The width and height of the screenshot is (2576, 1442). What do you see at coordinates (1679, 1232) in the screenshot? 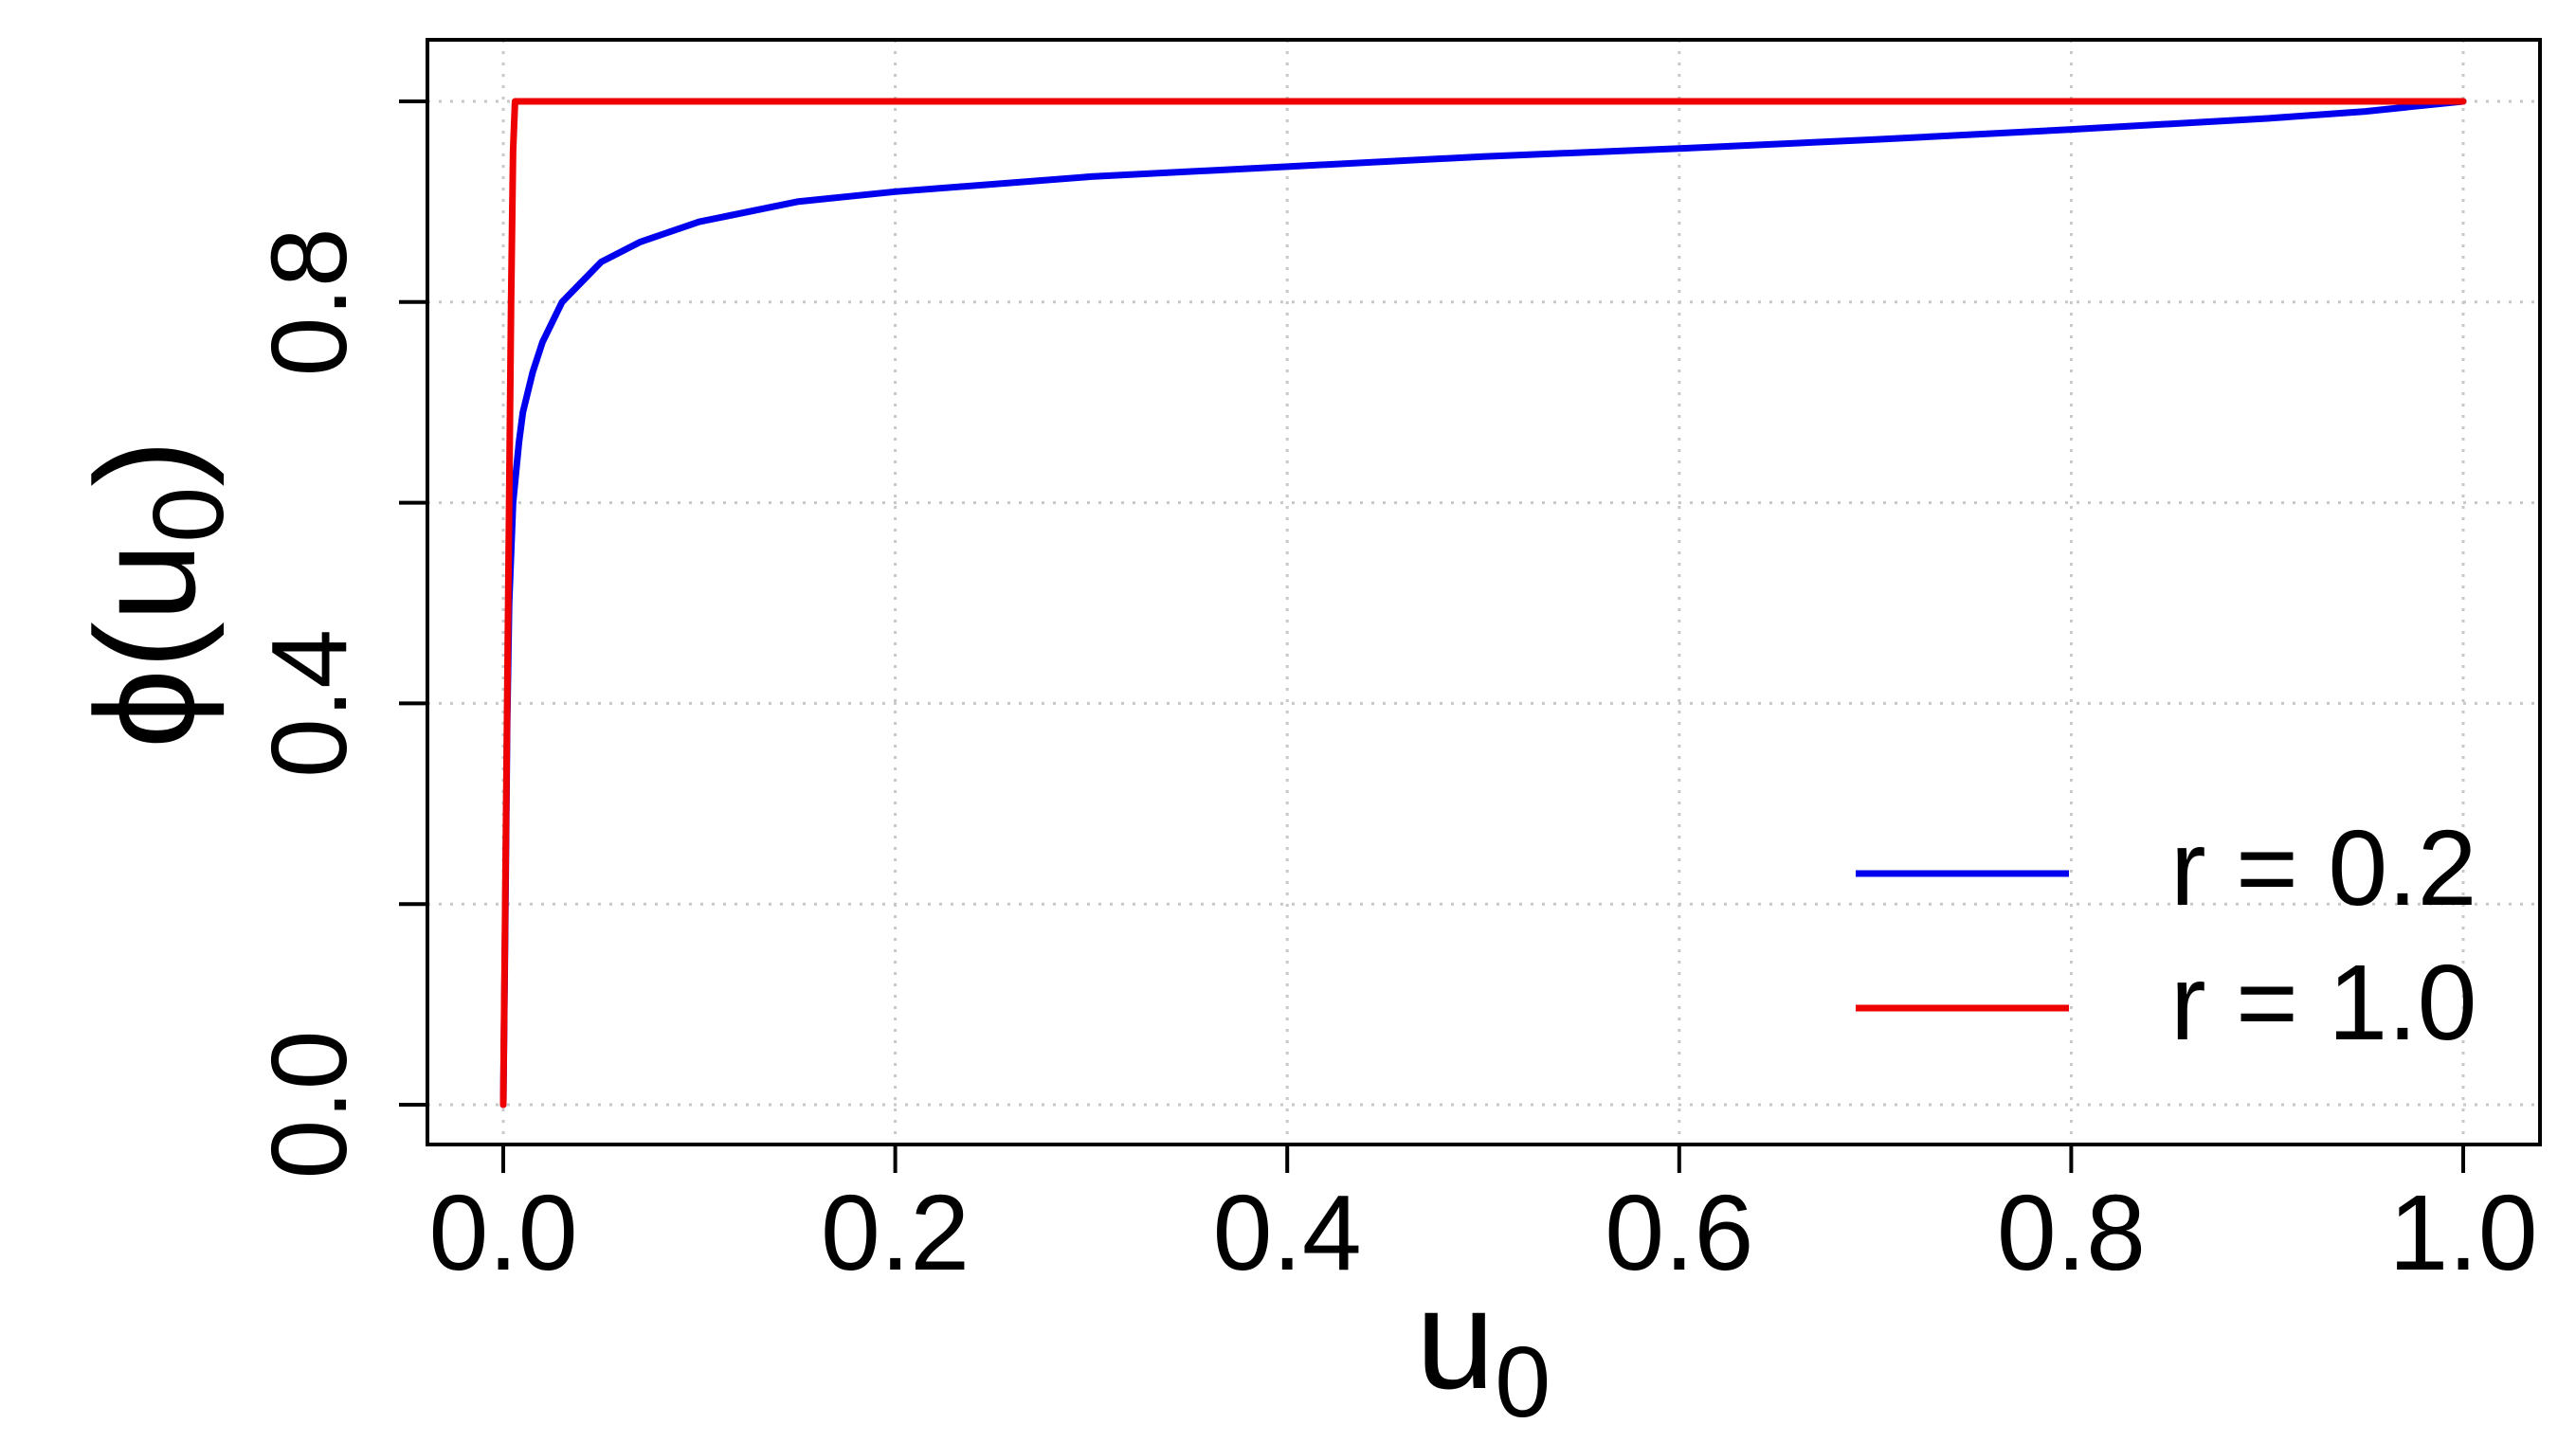
I see `x-tick-label-3: 0.6` at bounding box center [1679, 1232].